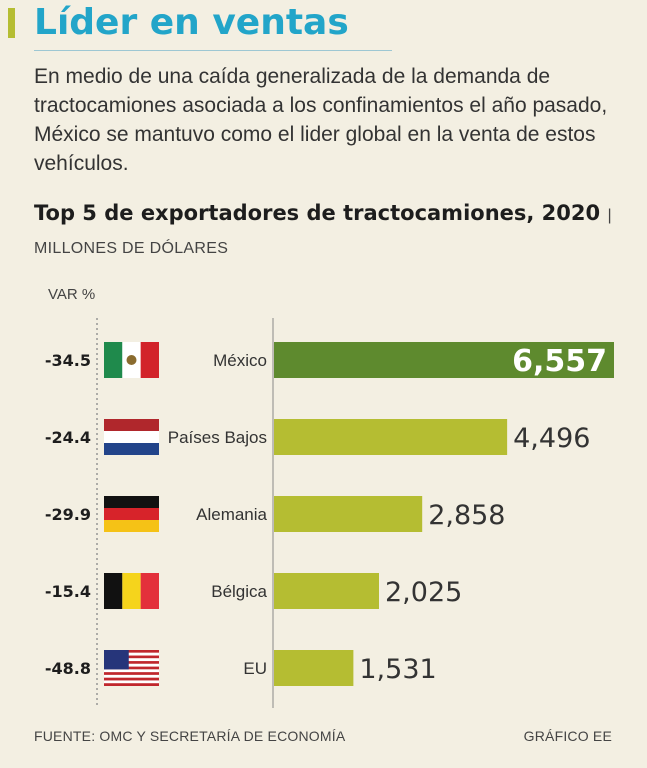  I want to click on germany-flag-icon, so click(131, 514).